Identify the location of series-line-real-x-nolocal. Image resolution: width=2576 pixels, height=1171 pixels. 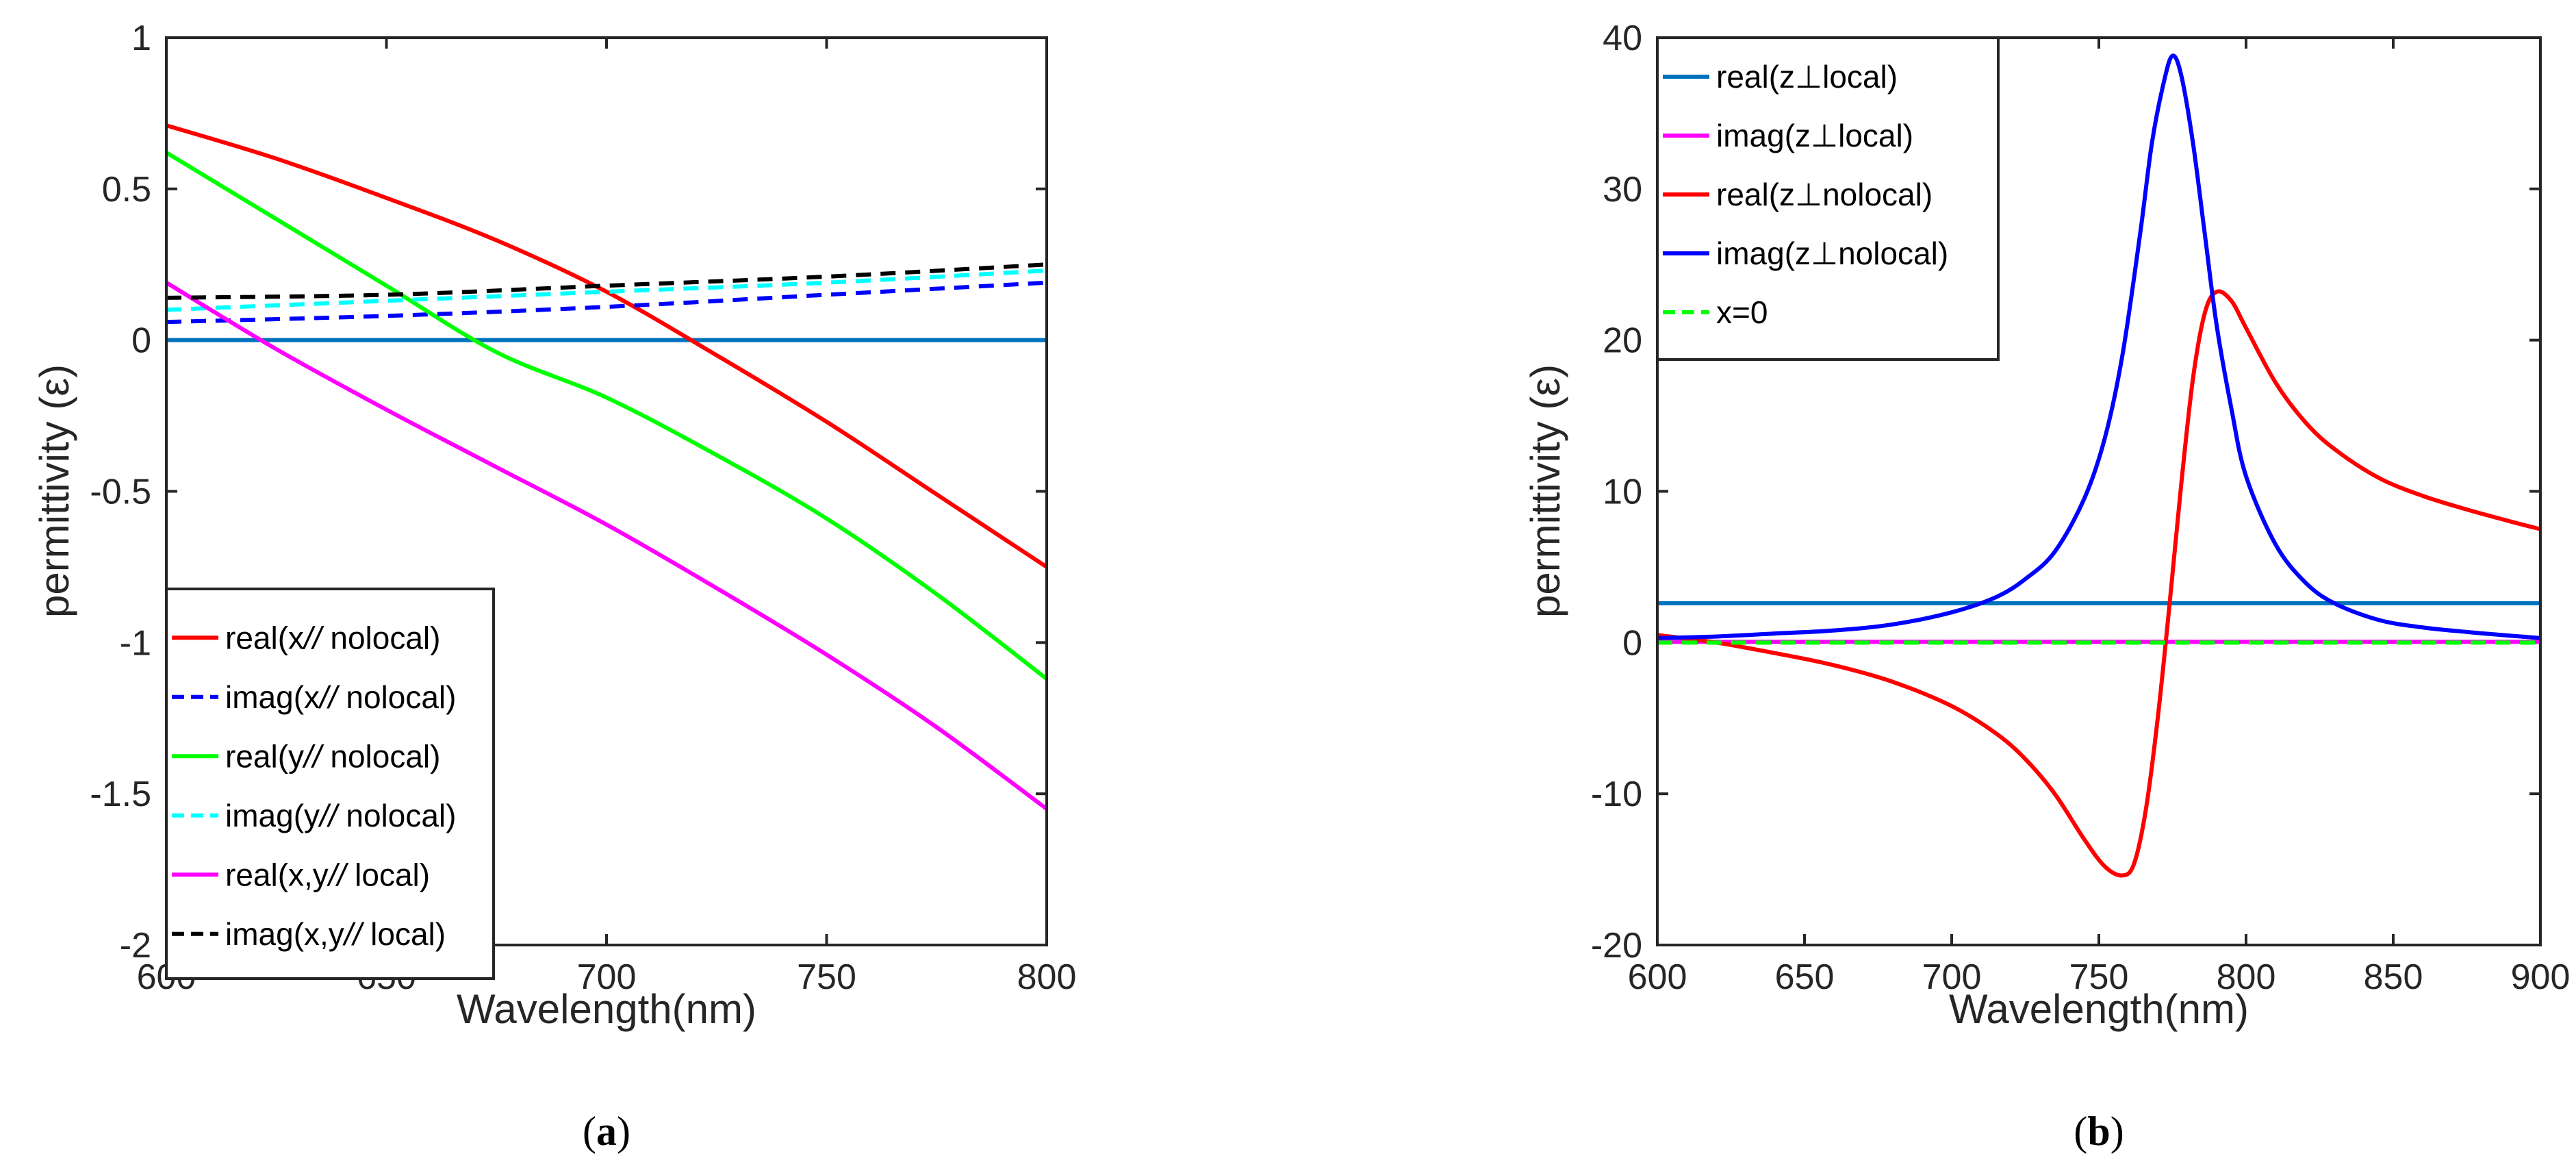
(606, 346).